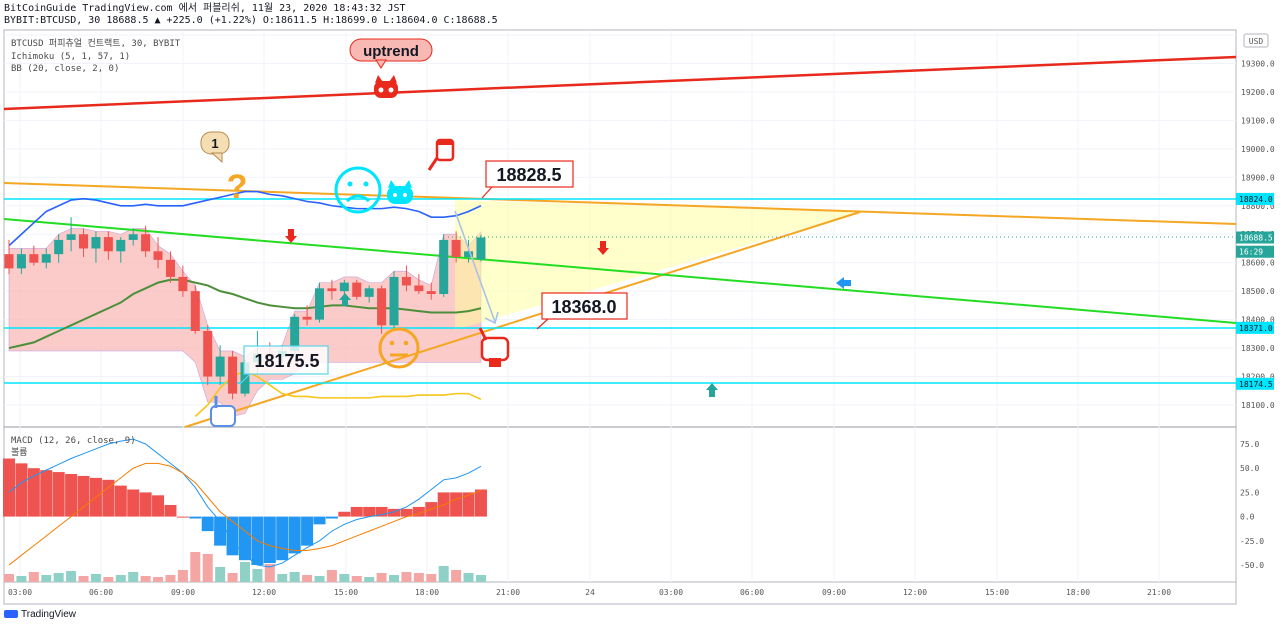 The height and width of the screenshot is (628, 1280). What do you see at coordinates (245, 314) in the screenshot?
I see `bollinger-mid` at bounding box center [245, 314].